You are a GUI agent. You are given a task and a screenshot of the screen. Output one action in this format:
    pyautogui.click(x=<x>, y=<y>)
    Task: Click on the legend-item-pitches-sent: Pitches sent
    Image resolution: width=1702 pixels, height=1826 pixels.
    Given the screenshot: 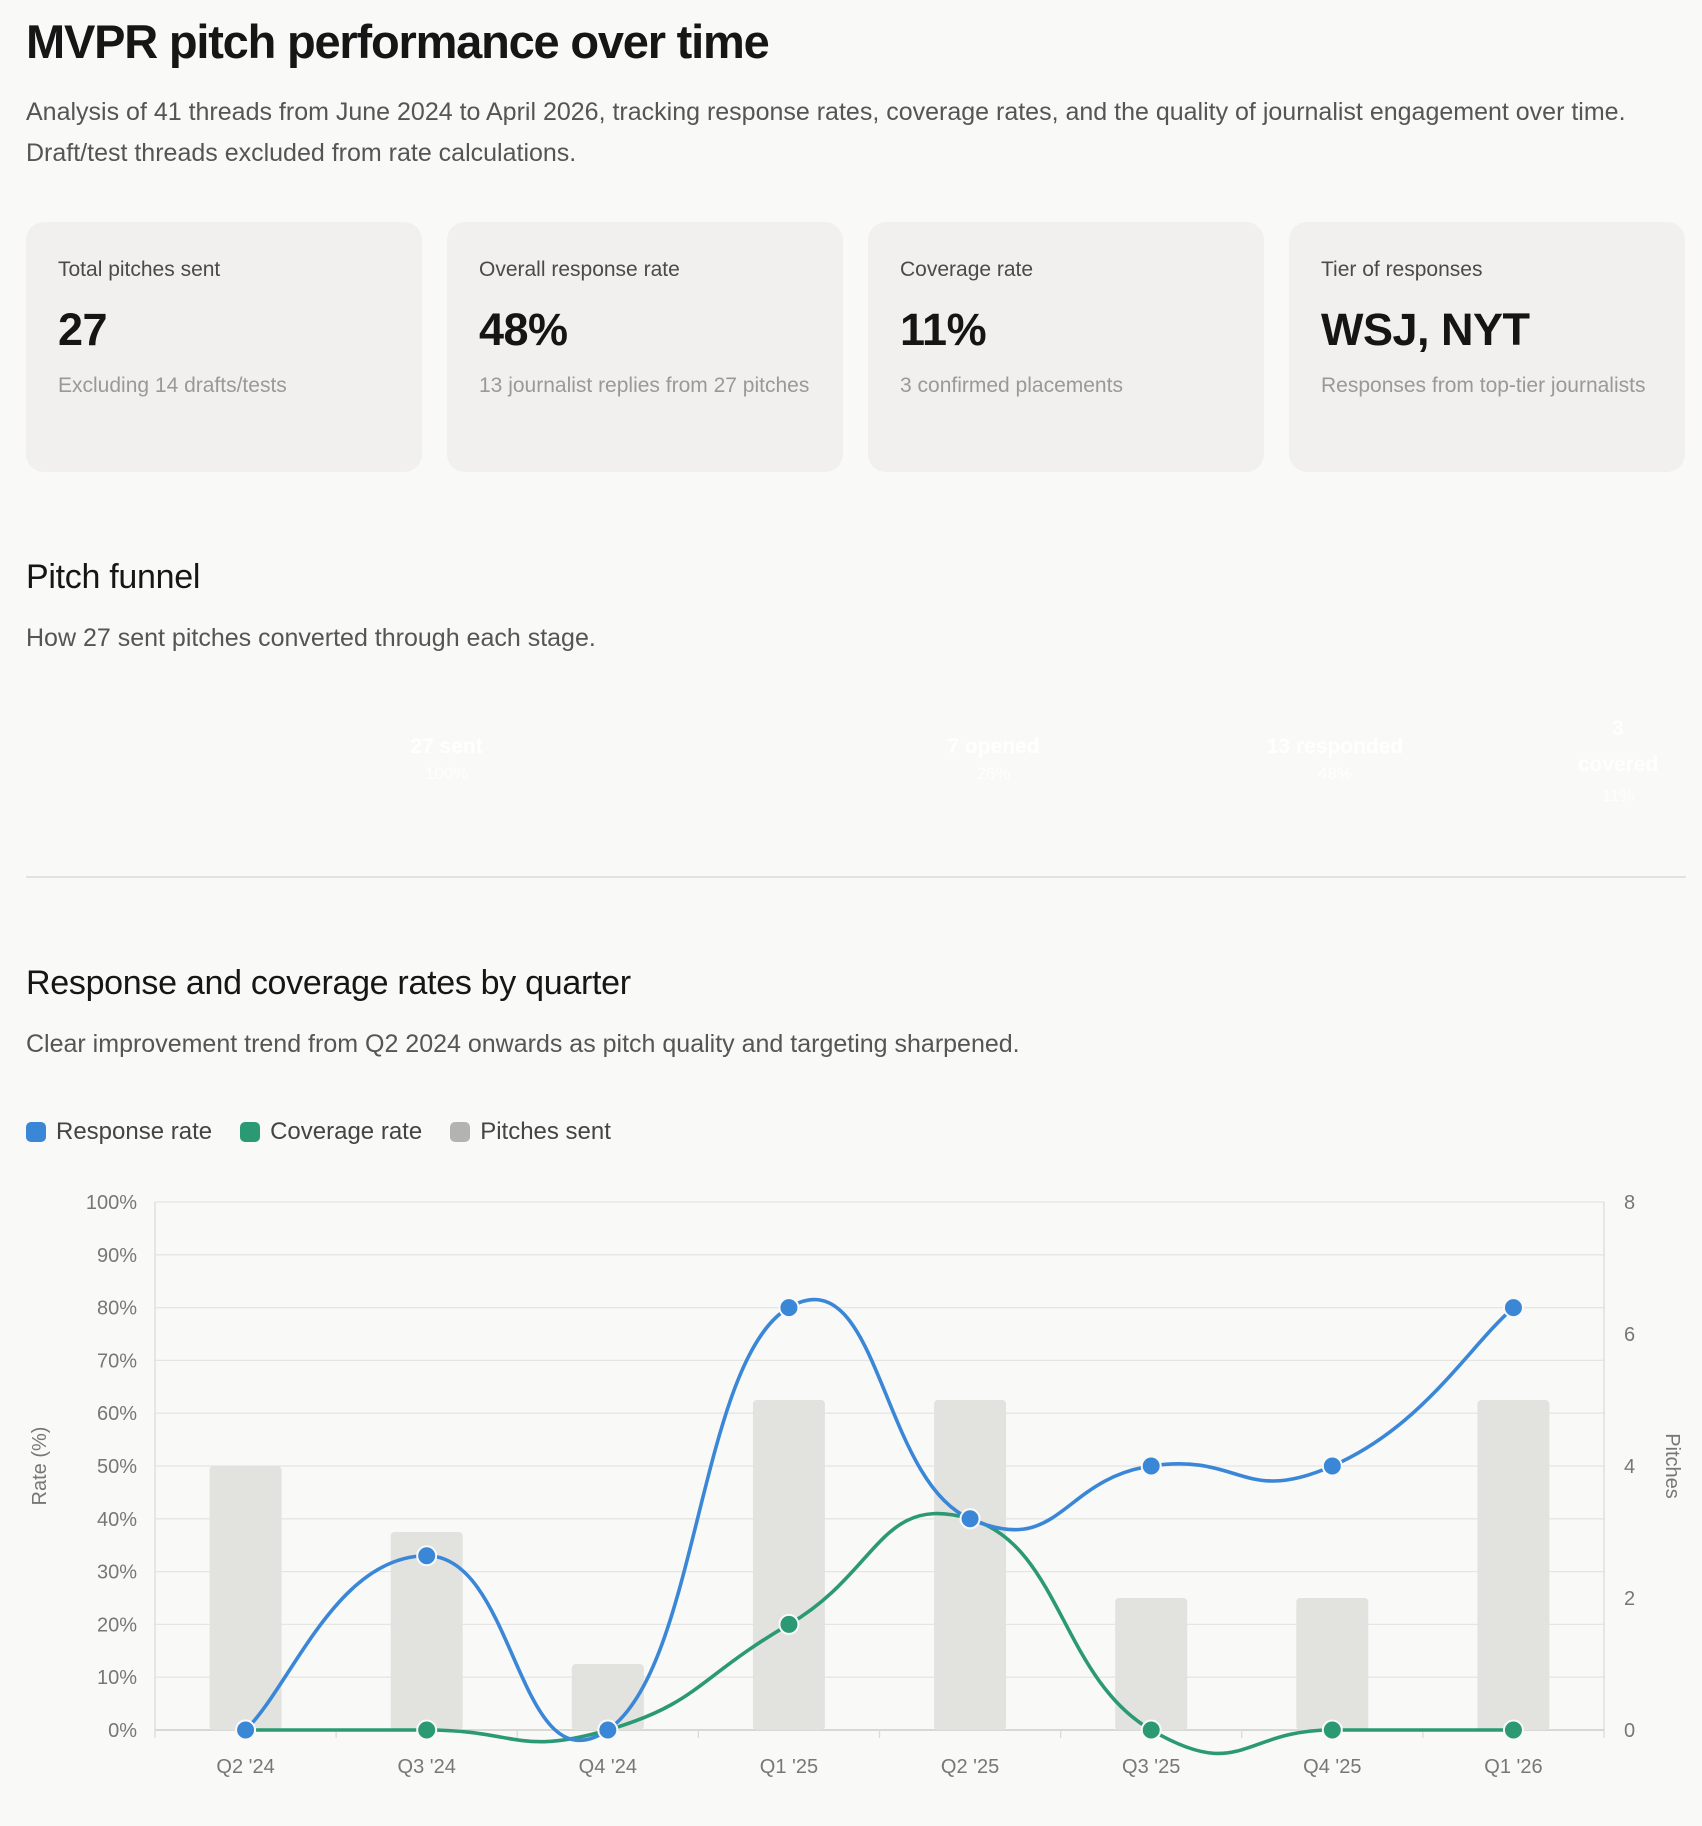 What is the action you would take?
    pyautogui.click(x=530, y=1132)
    